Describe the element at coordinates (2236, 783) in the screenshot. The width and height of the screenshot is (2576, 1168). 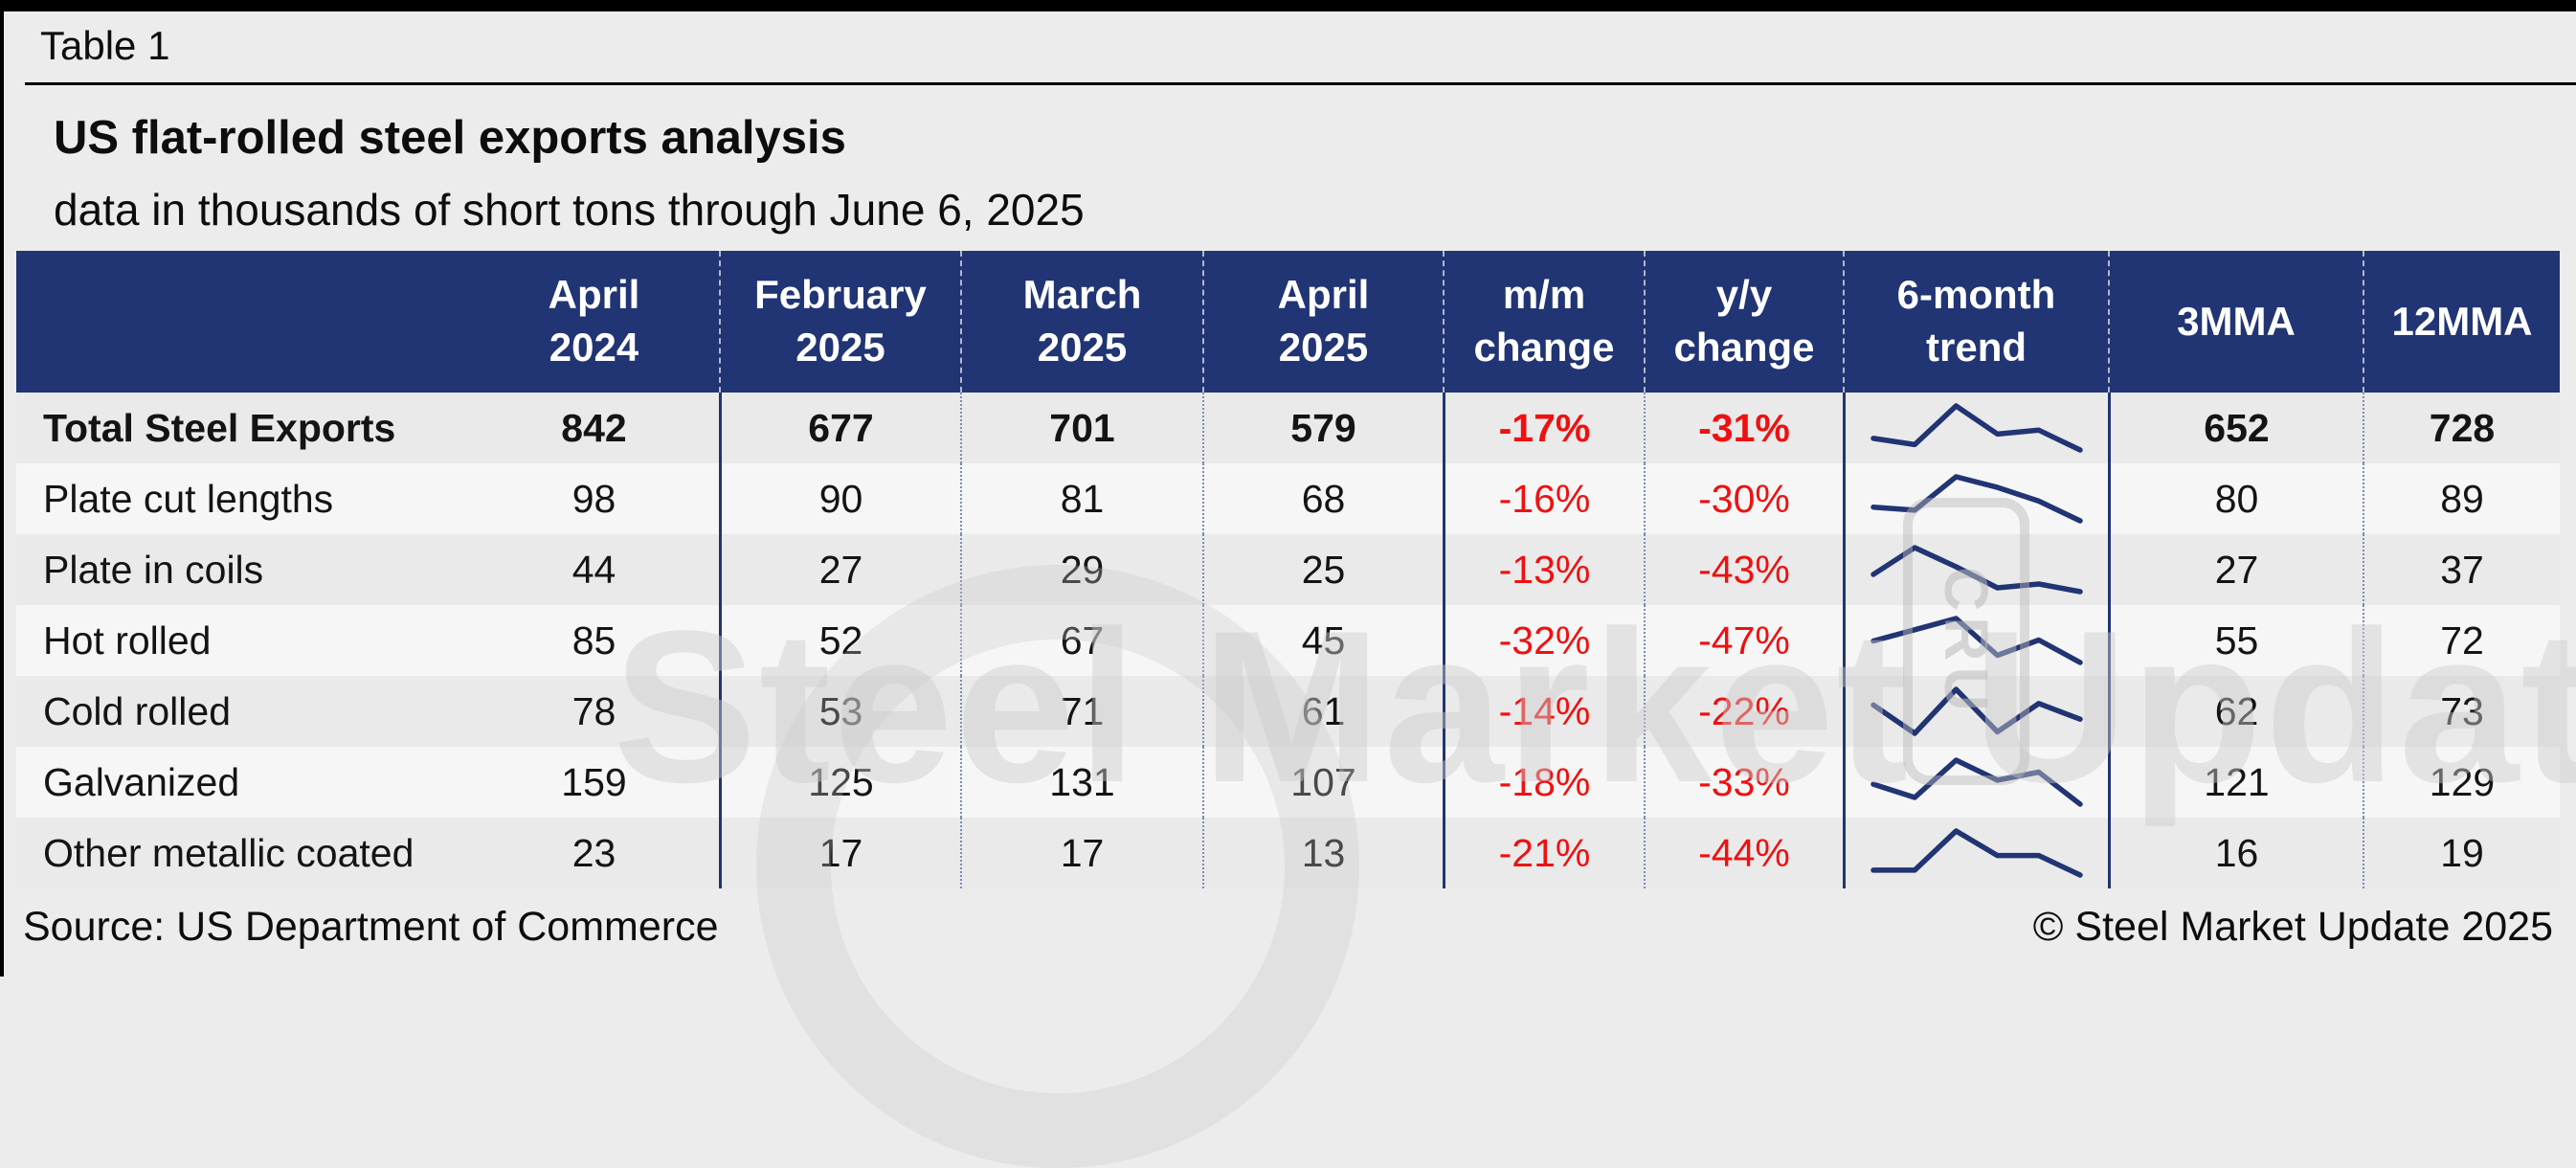
I see `cell-3mma: 121` at that location.